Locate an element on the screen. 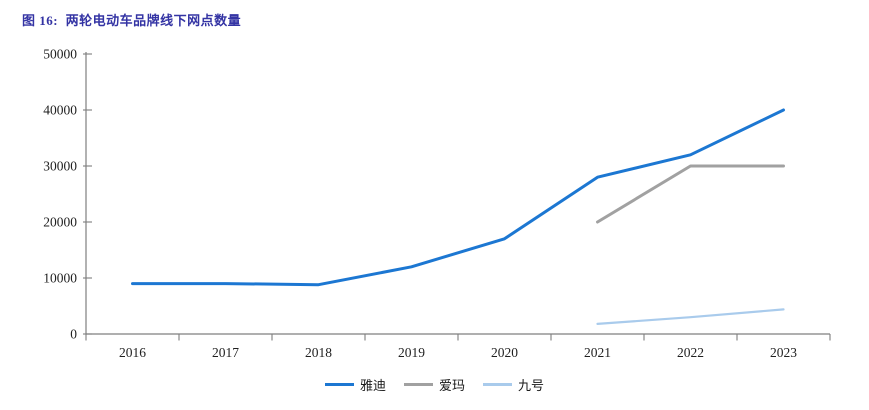 The width and height of the screenshot is (869, 410). x-axis-tick-label: 2018 is located at coordinates (318, 352).